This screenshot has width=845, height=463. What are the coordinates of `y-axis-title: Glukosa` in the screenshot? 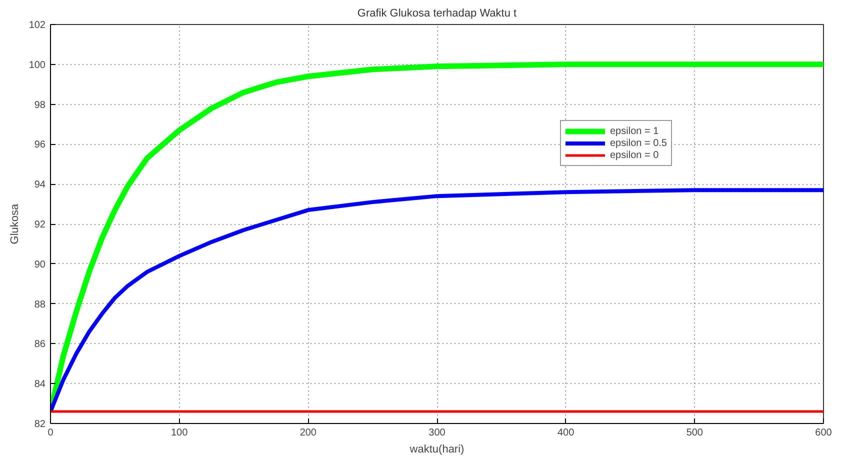 It's located at (14, 223).